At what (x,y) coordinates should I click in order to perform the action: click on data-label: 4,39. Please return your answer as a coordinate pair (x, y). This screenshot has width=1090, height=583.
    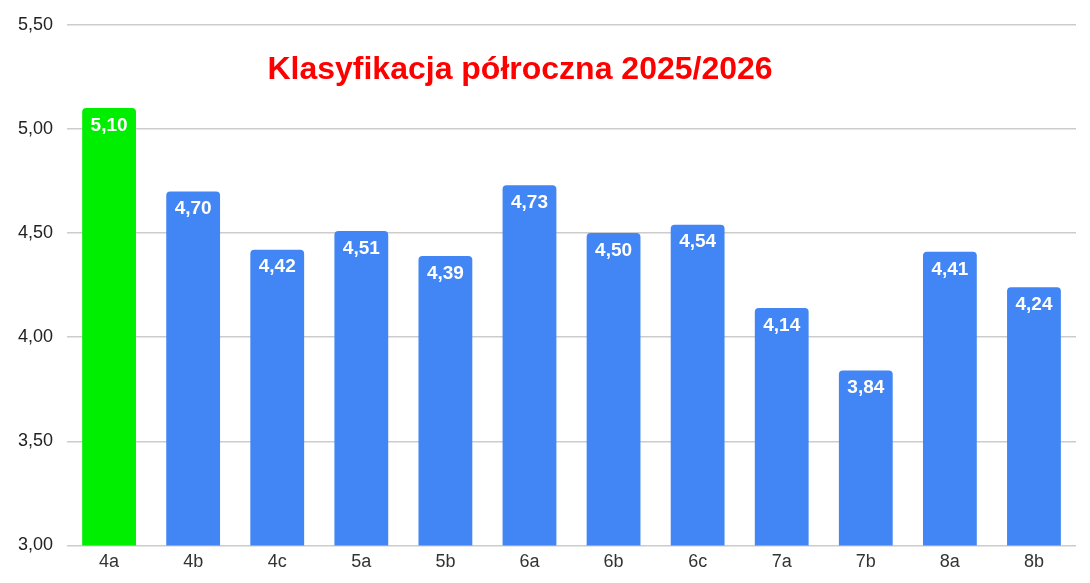
    Looking at the image, I should click on (445, 272).